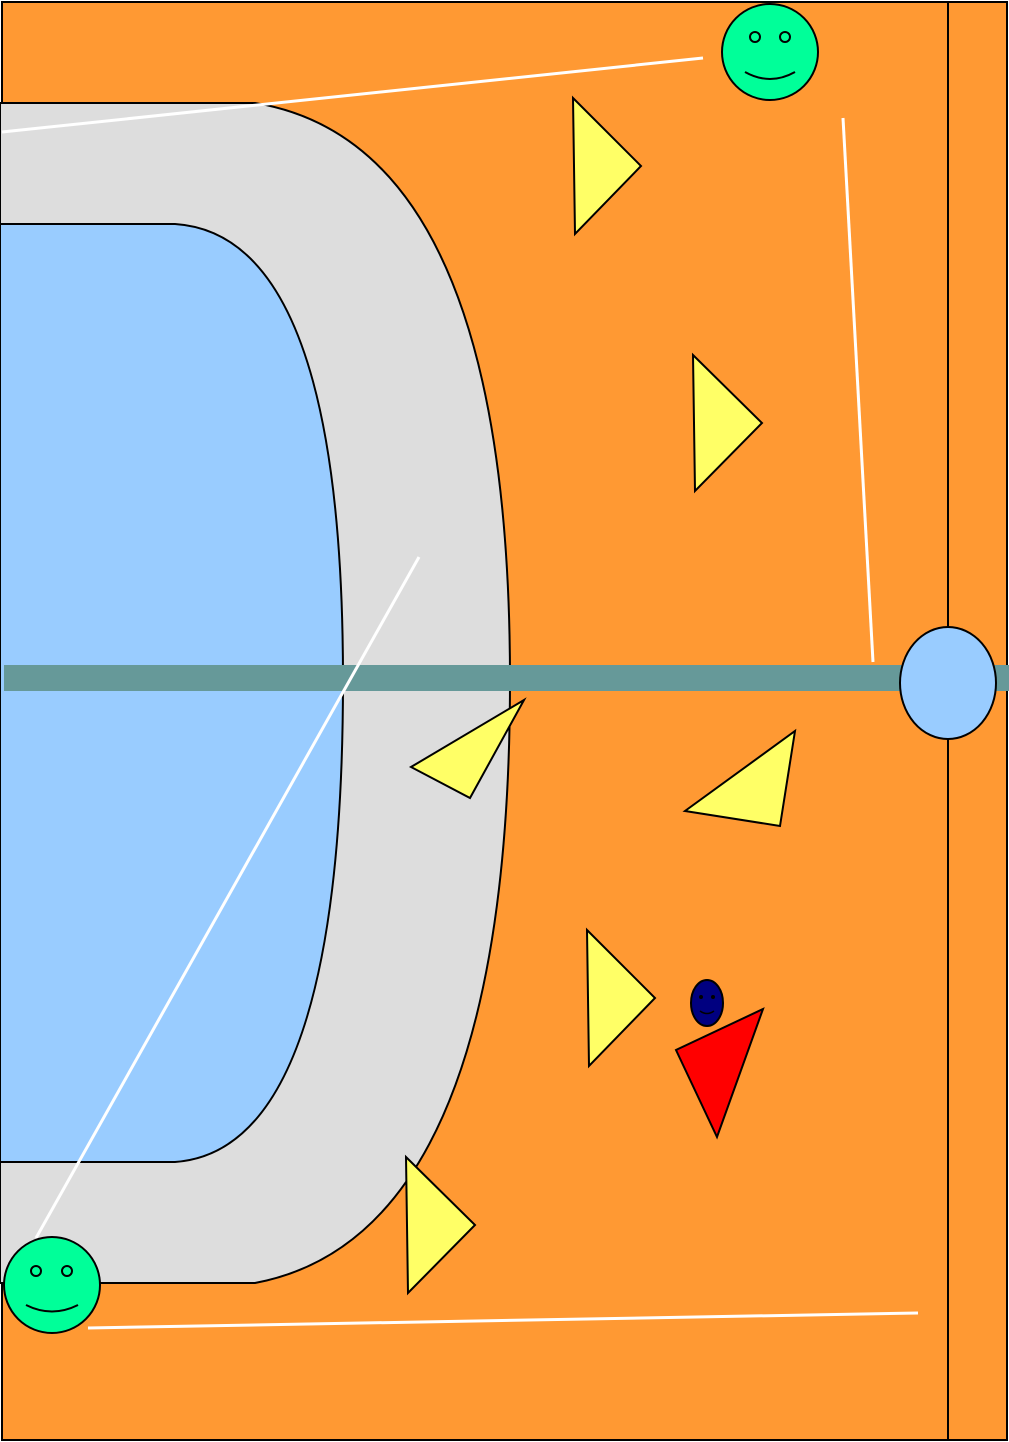  I want to click on coach-smiley-face-icon, so click(707, 1003).